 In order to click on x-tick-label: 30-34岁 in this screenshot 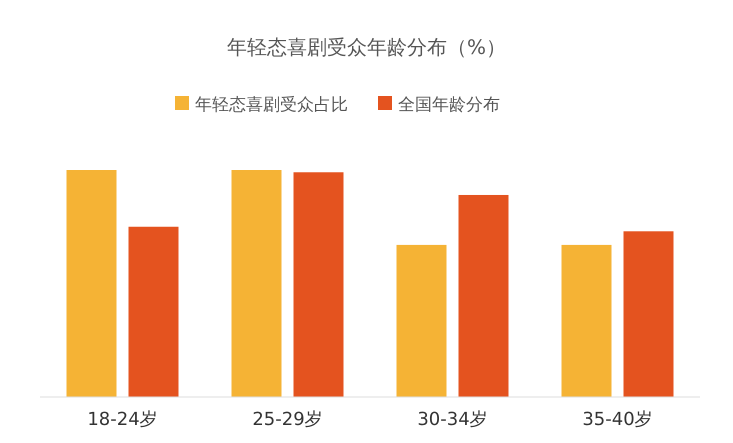, I will do `click(452, 419)`.